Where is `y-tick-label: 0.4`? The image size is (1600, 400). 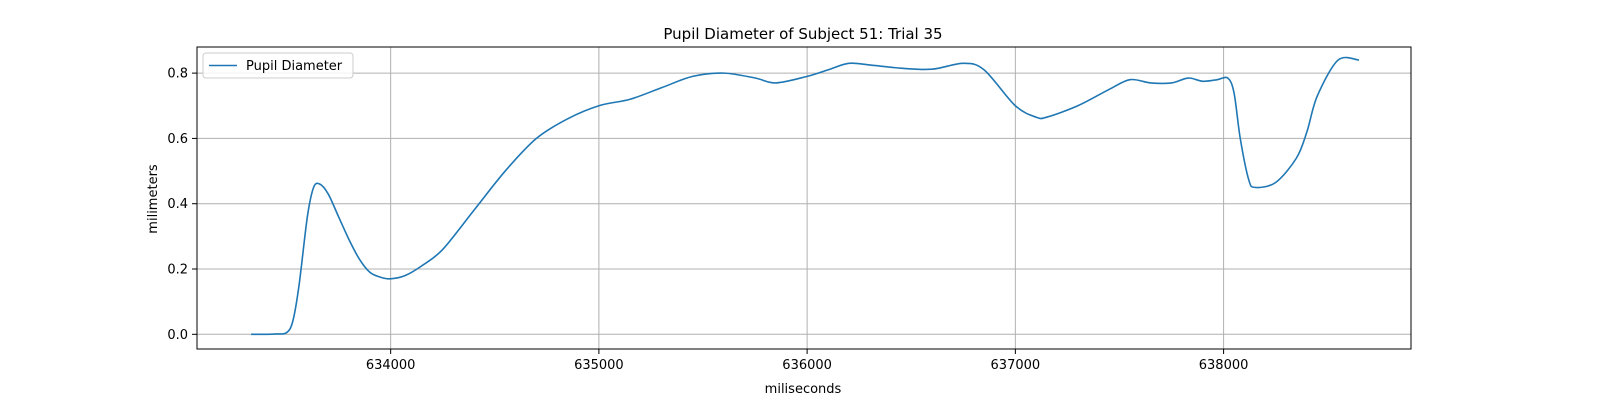
y-tick-label: 0.4 is located at coordinates (177, 204).